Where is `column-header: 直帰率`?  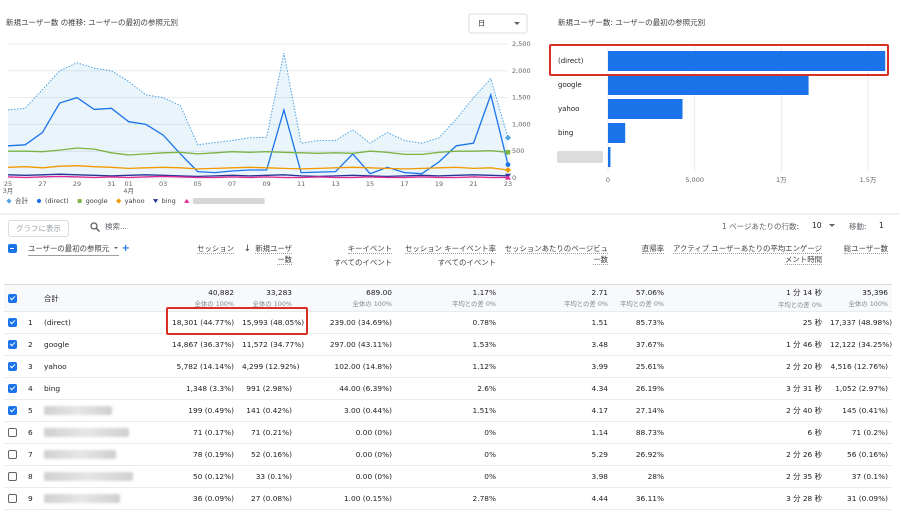
column-header: 直帰率 is located at coordinates (640, 261).